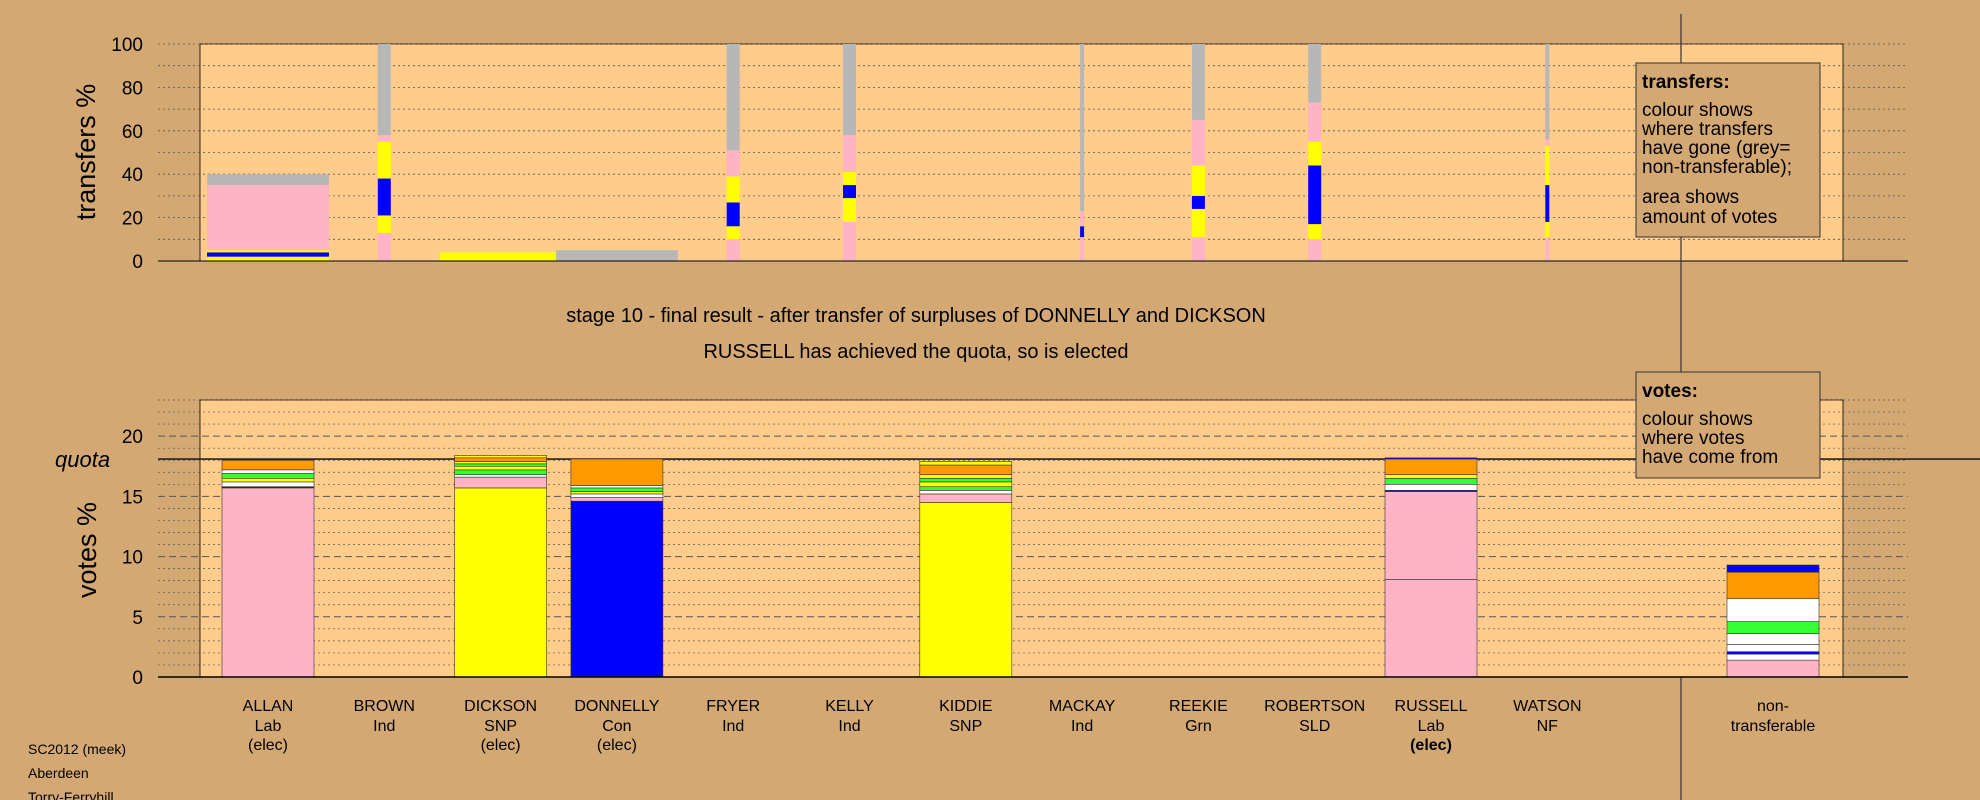  What do you see at coordinates (500, 706) in the screenshot?
I see `category-name-dickson: DICKSON` at bounding box center [500, 706].